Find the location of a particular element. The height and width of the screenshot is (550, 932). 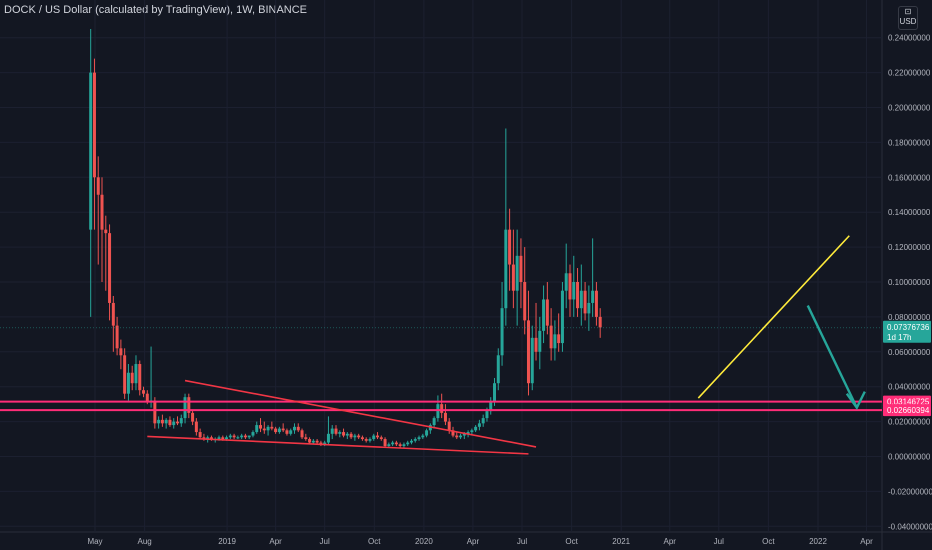

time-tick-label: 2020 is located at coordinates (424, 541).